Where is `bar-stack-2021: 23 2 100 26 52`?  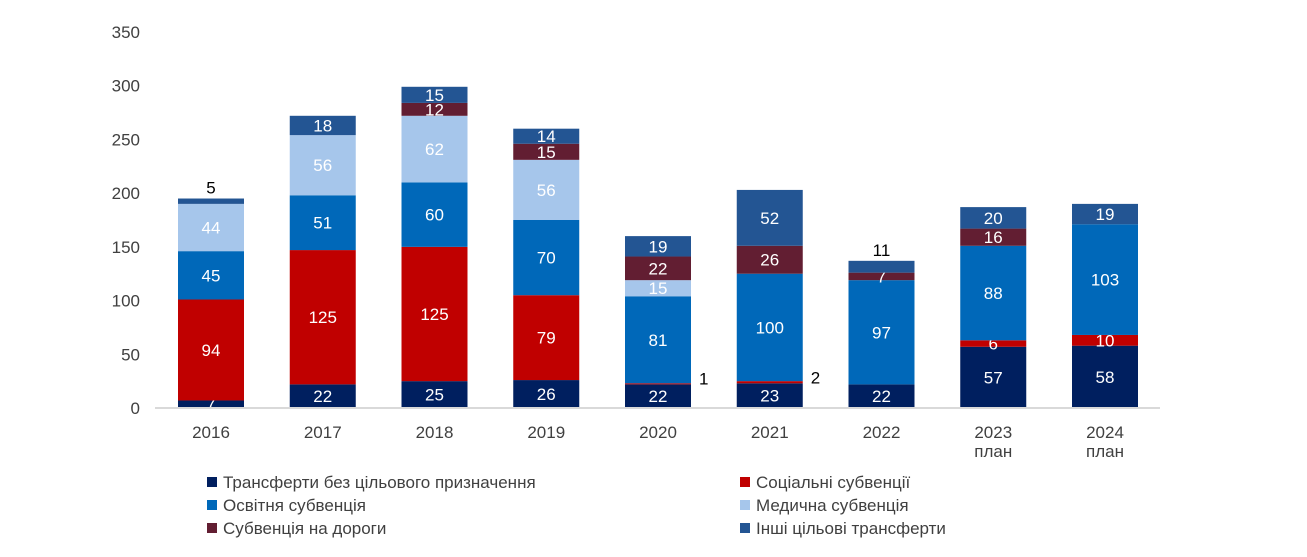 bar-stack-2021: 23 2 100 26 52 is located at coordinates (778, 298).